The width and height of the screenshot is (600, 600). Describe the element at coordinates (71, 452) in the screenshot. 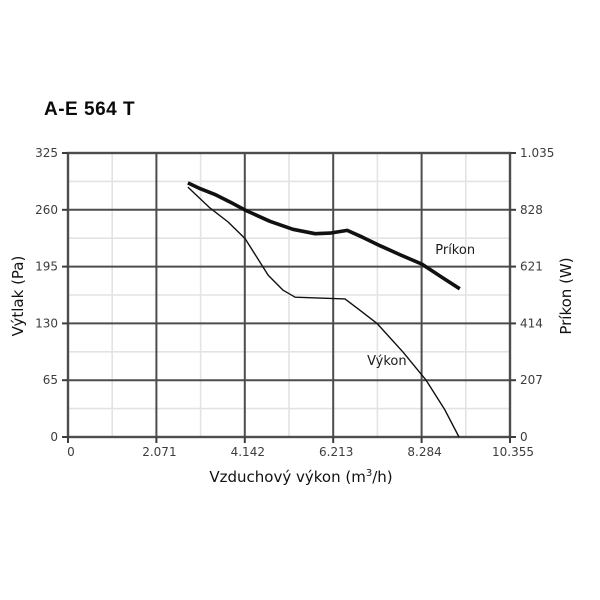

I see `x-tick-label: 0` at that location.